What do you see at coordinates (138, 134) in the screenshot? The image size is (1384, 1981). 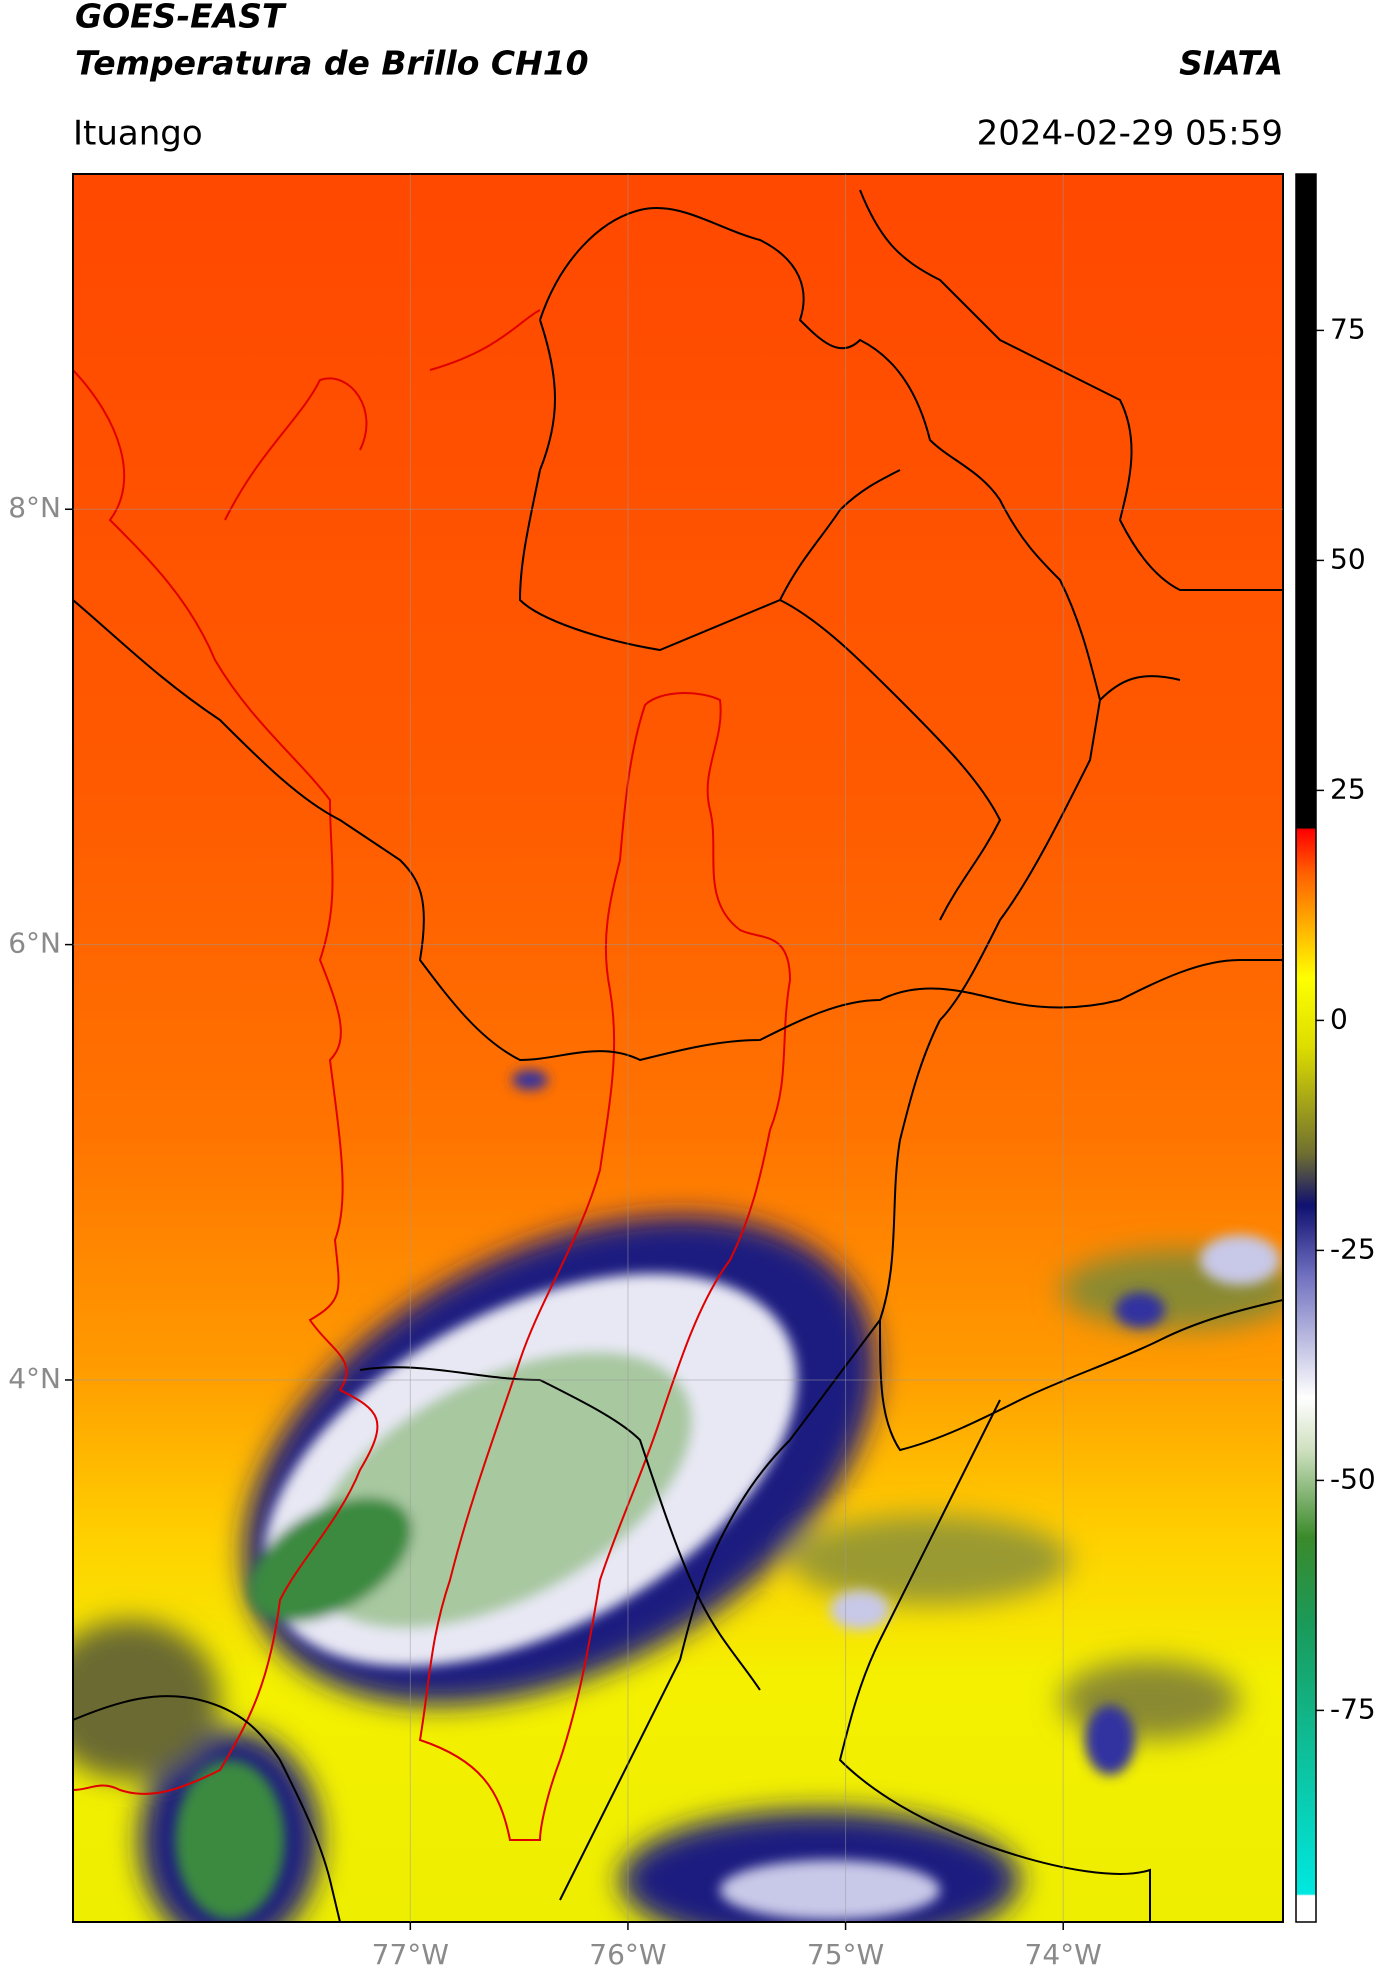 I see `location: Ituango` at bounding box center [138, 134].